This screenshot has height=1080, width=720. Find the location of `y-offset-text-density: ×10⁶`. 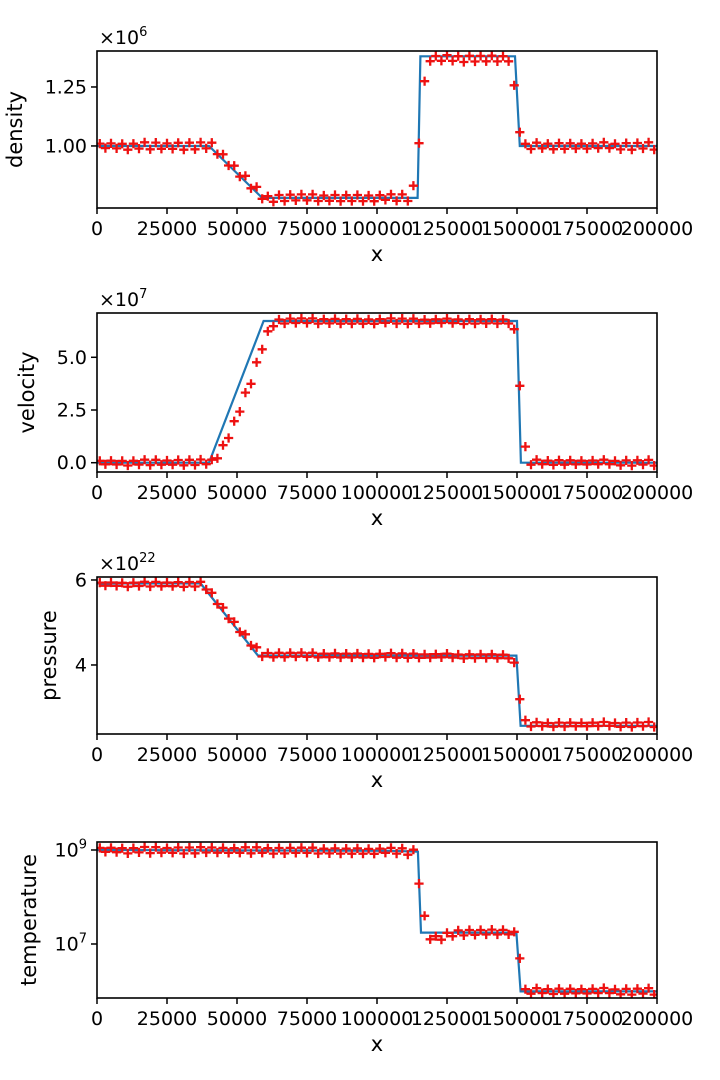

y-offset-text-density: ×10⁶ is located at coordinates (123, 37).